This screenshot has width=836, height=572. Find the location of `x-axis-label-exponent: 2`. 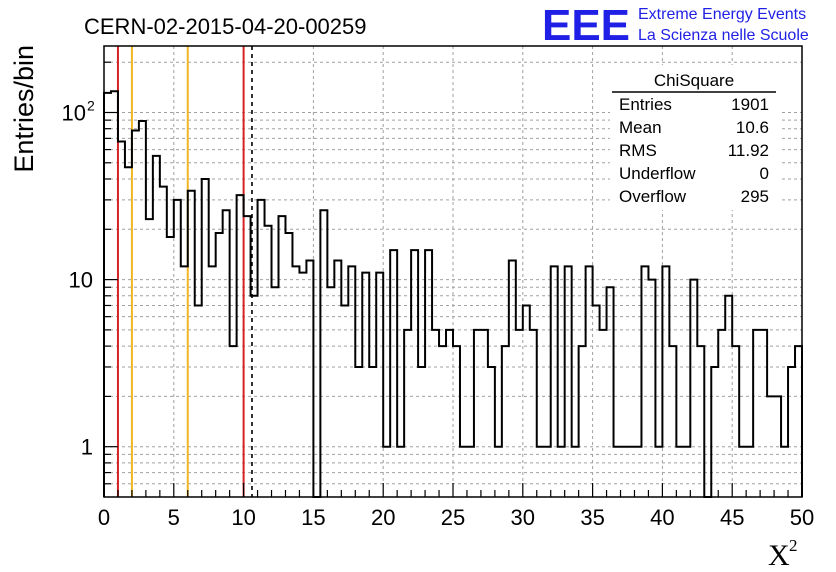

x-axis-label-exponent: 2 is located at coordinates (793, 545).